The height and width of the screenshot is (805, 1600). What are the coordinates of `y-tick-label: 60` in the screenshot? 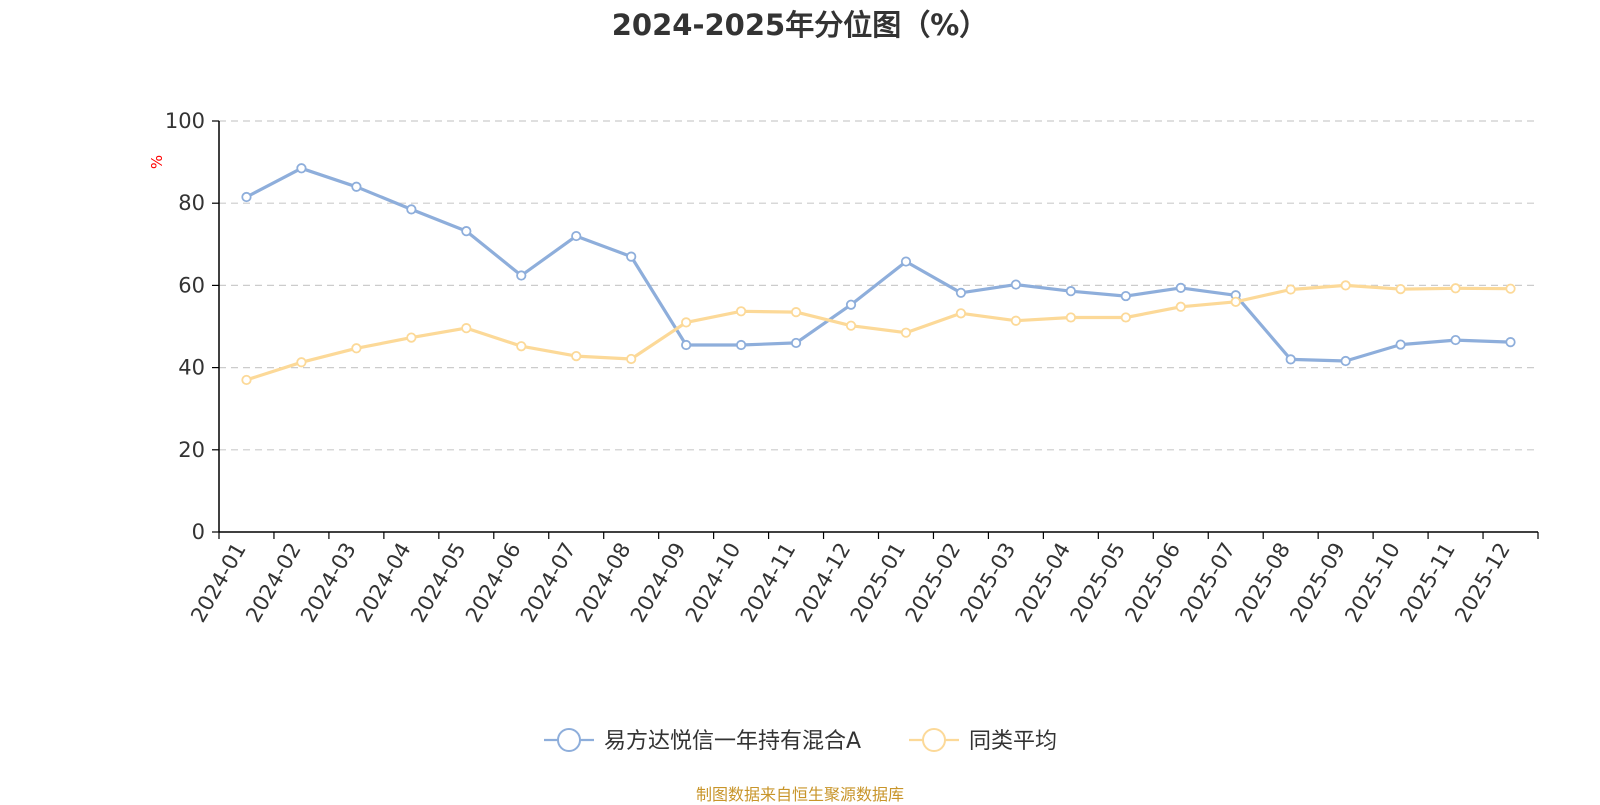 It's located at (191, 285).